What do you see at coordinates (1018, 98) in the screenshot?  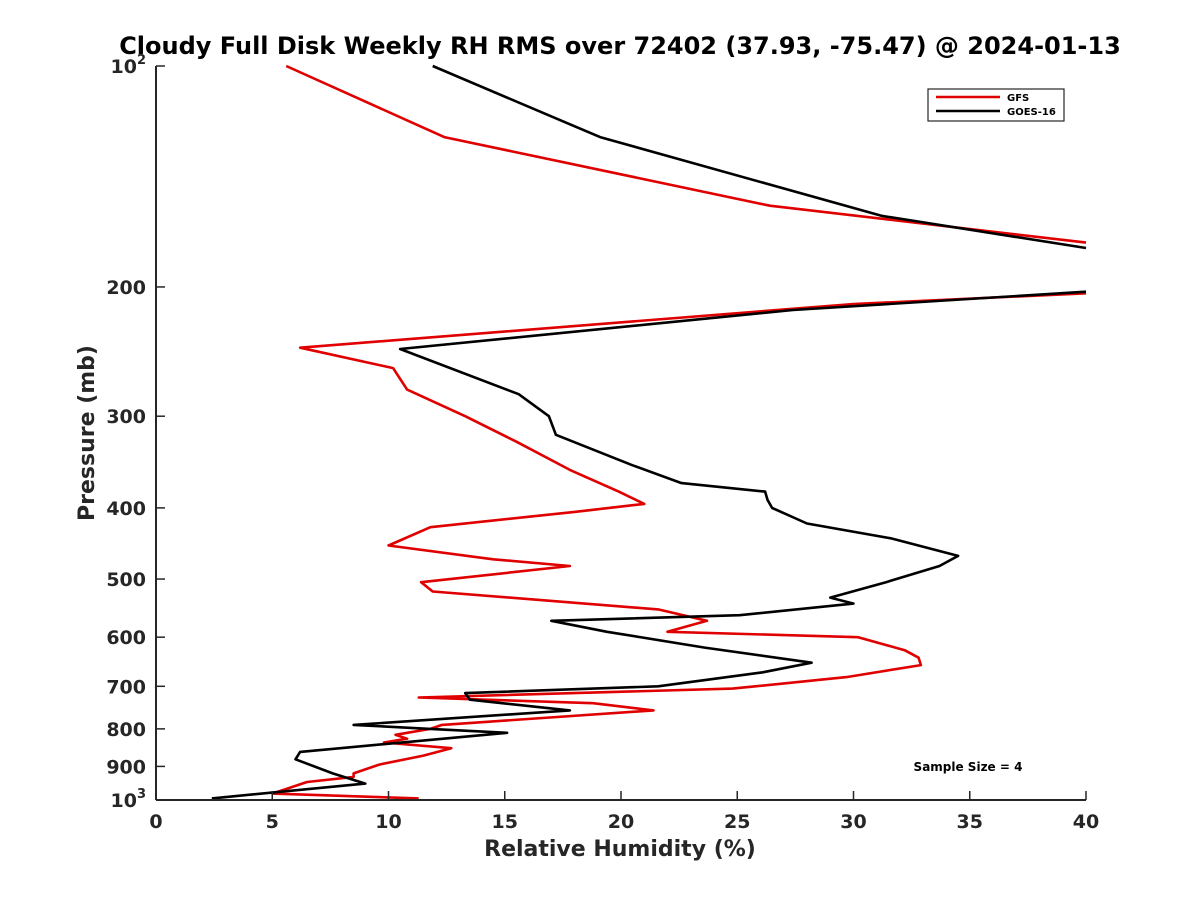 I see `legend-label: GFS` at bounding box center [1018, 98].